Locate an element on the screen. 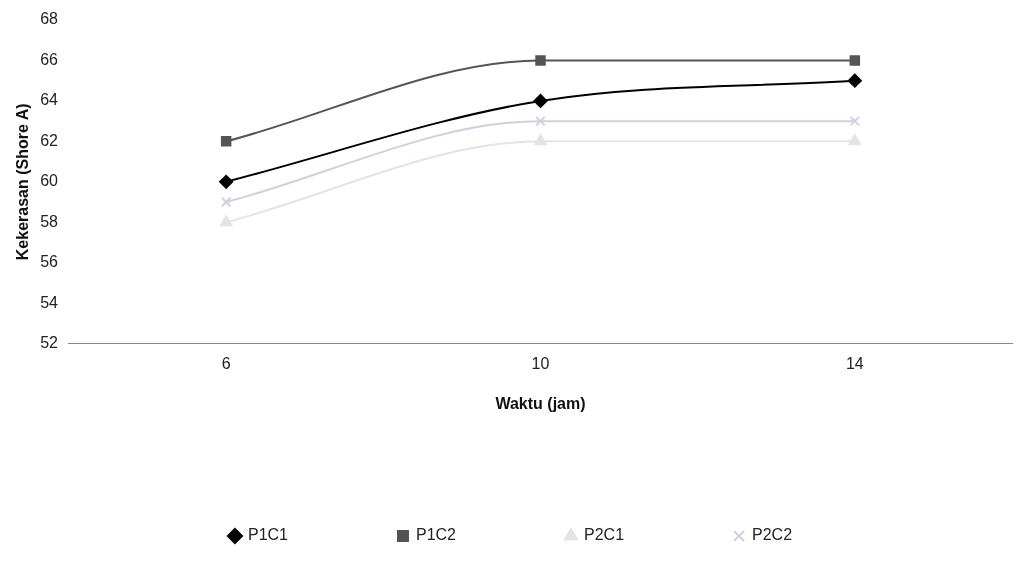 This screenshot has width=1032, height=564. x-tick-label: 10 is located at coordinates (540, 363).